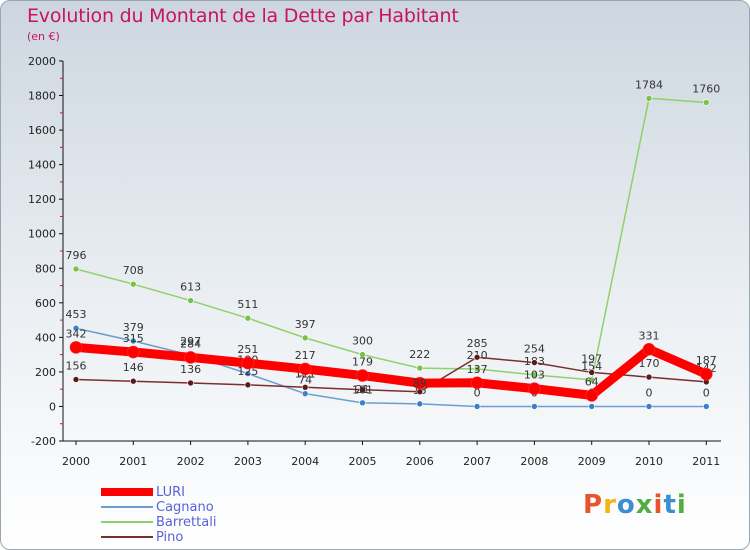 The width and height of the screenshot is (750, 550). Describe the element at coordinates (591, 366) in the screenshot. I see `data-label-barrettali: 154` at that location.